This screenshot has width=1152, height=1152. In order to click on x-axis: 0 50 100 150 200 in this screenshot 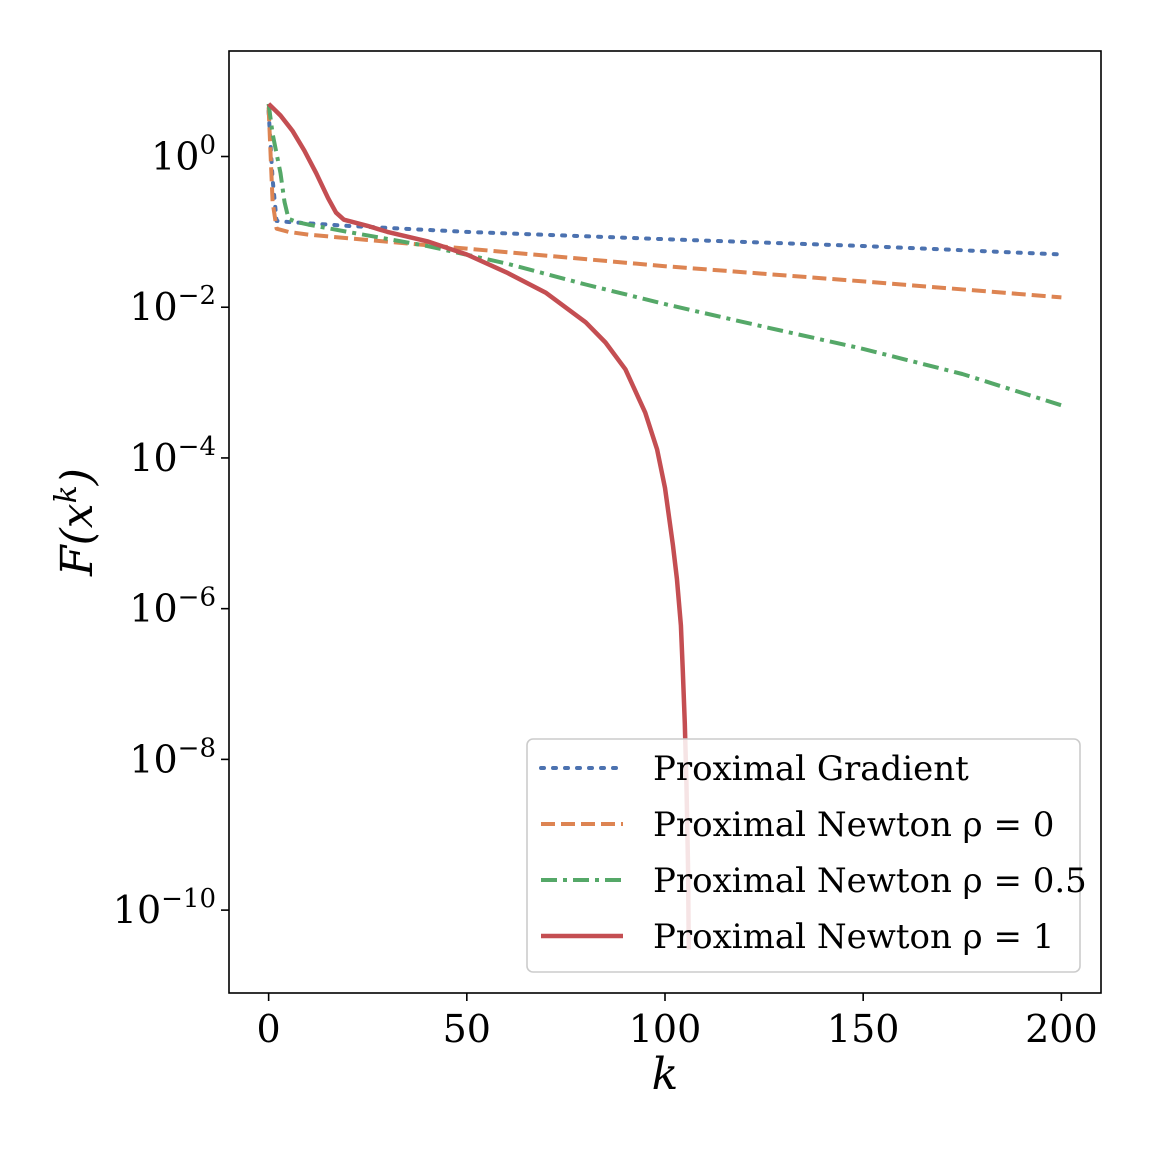, I will do `click(677, 1022)`.